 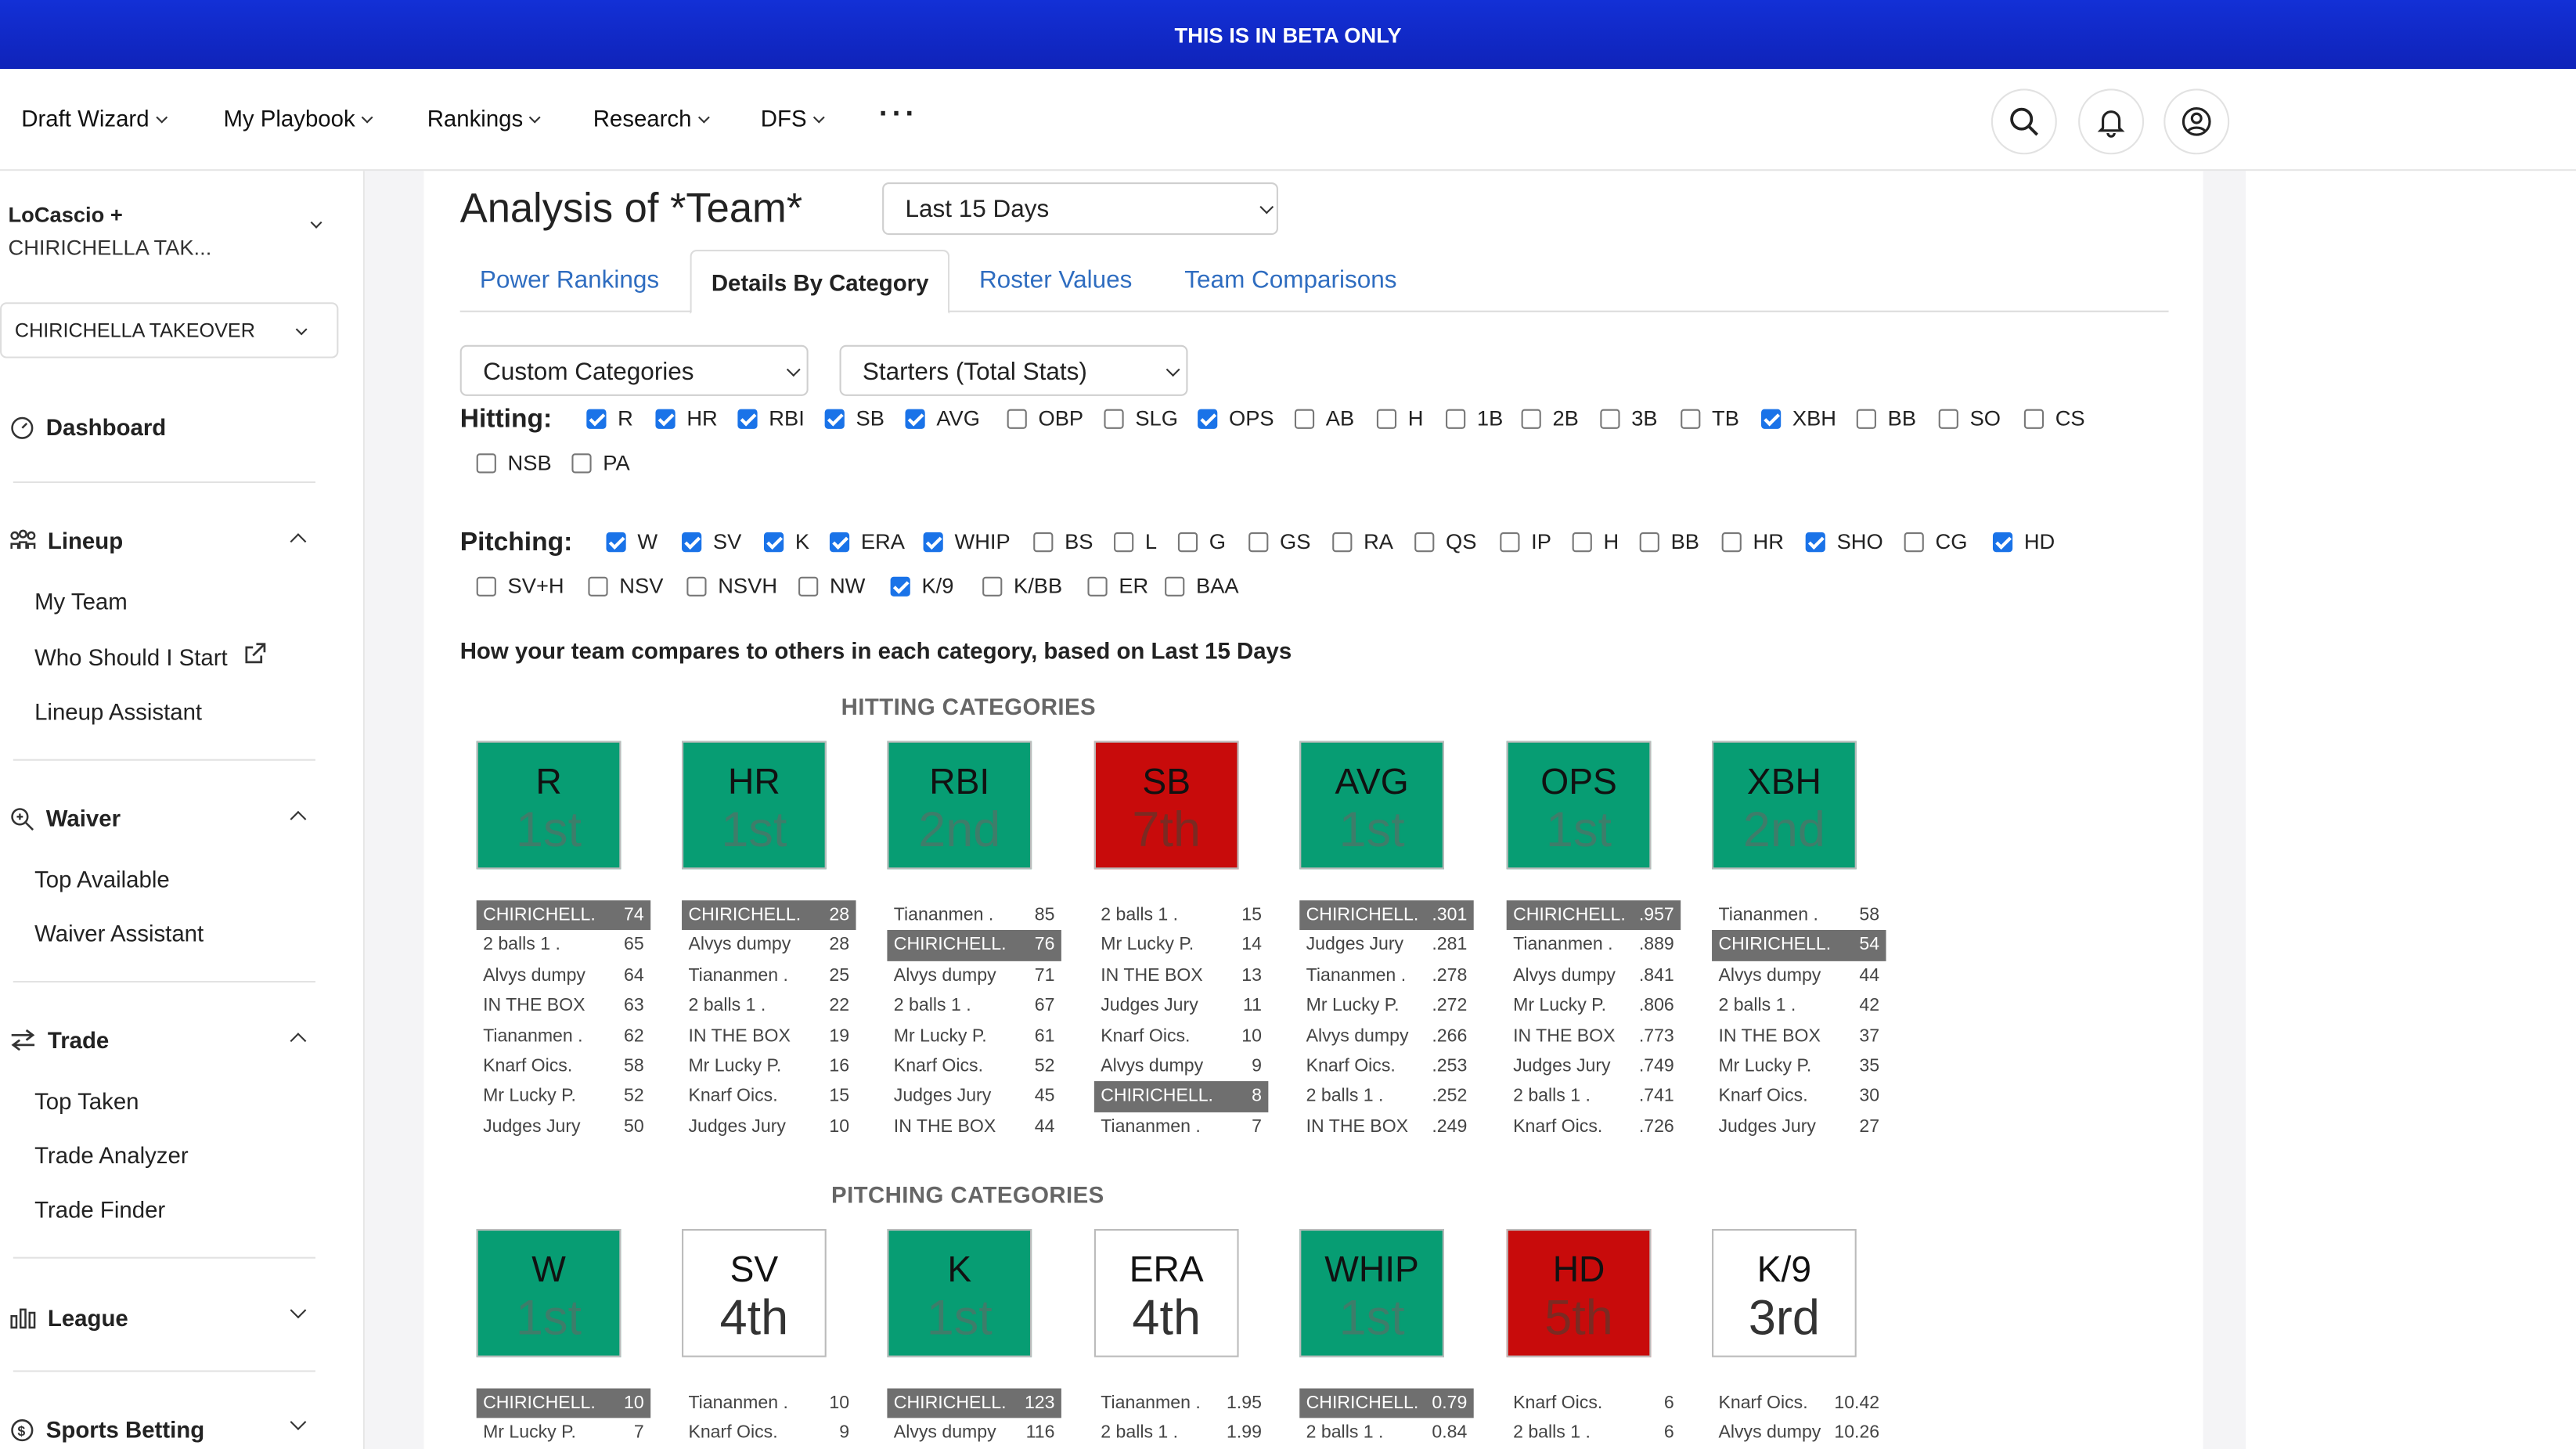 What do you see at coordinates (2196, 121) in the screenshot?
I see `account-button` at bounding box center [2196, 121].